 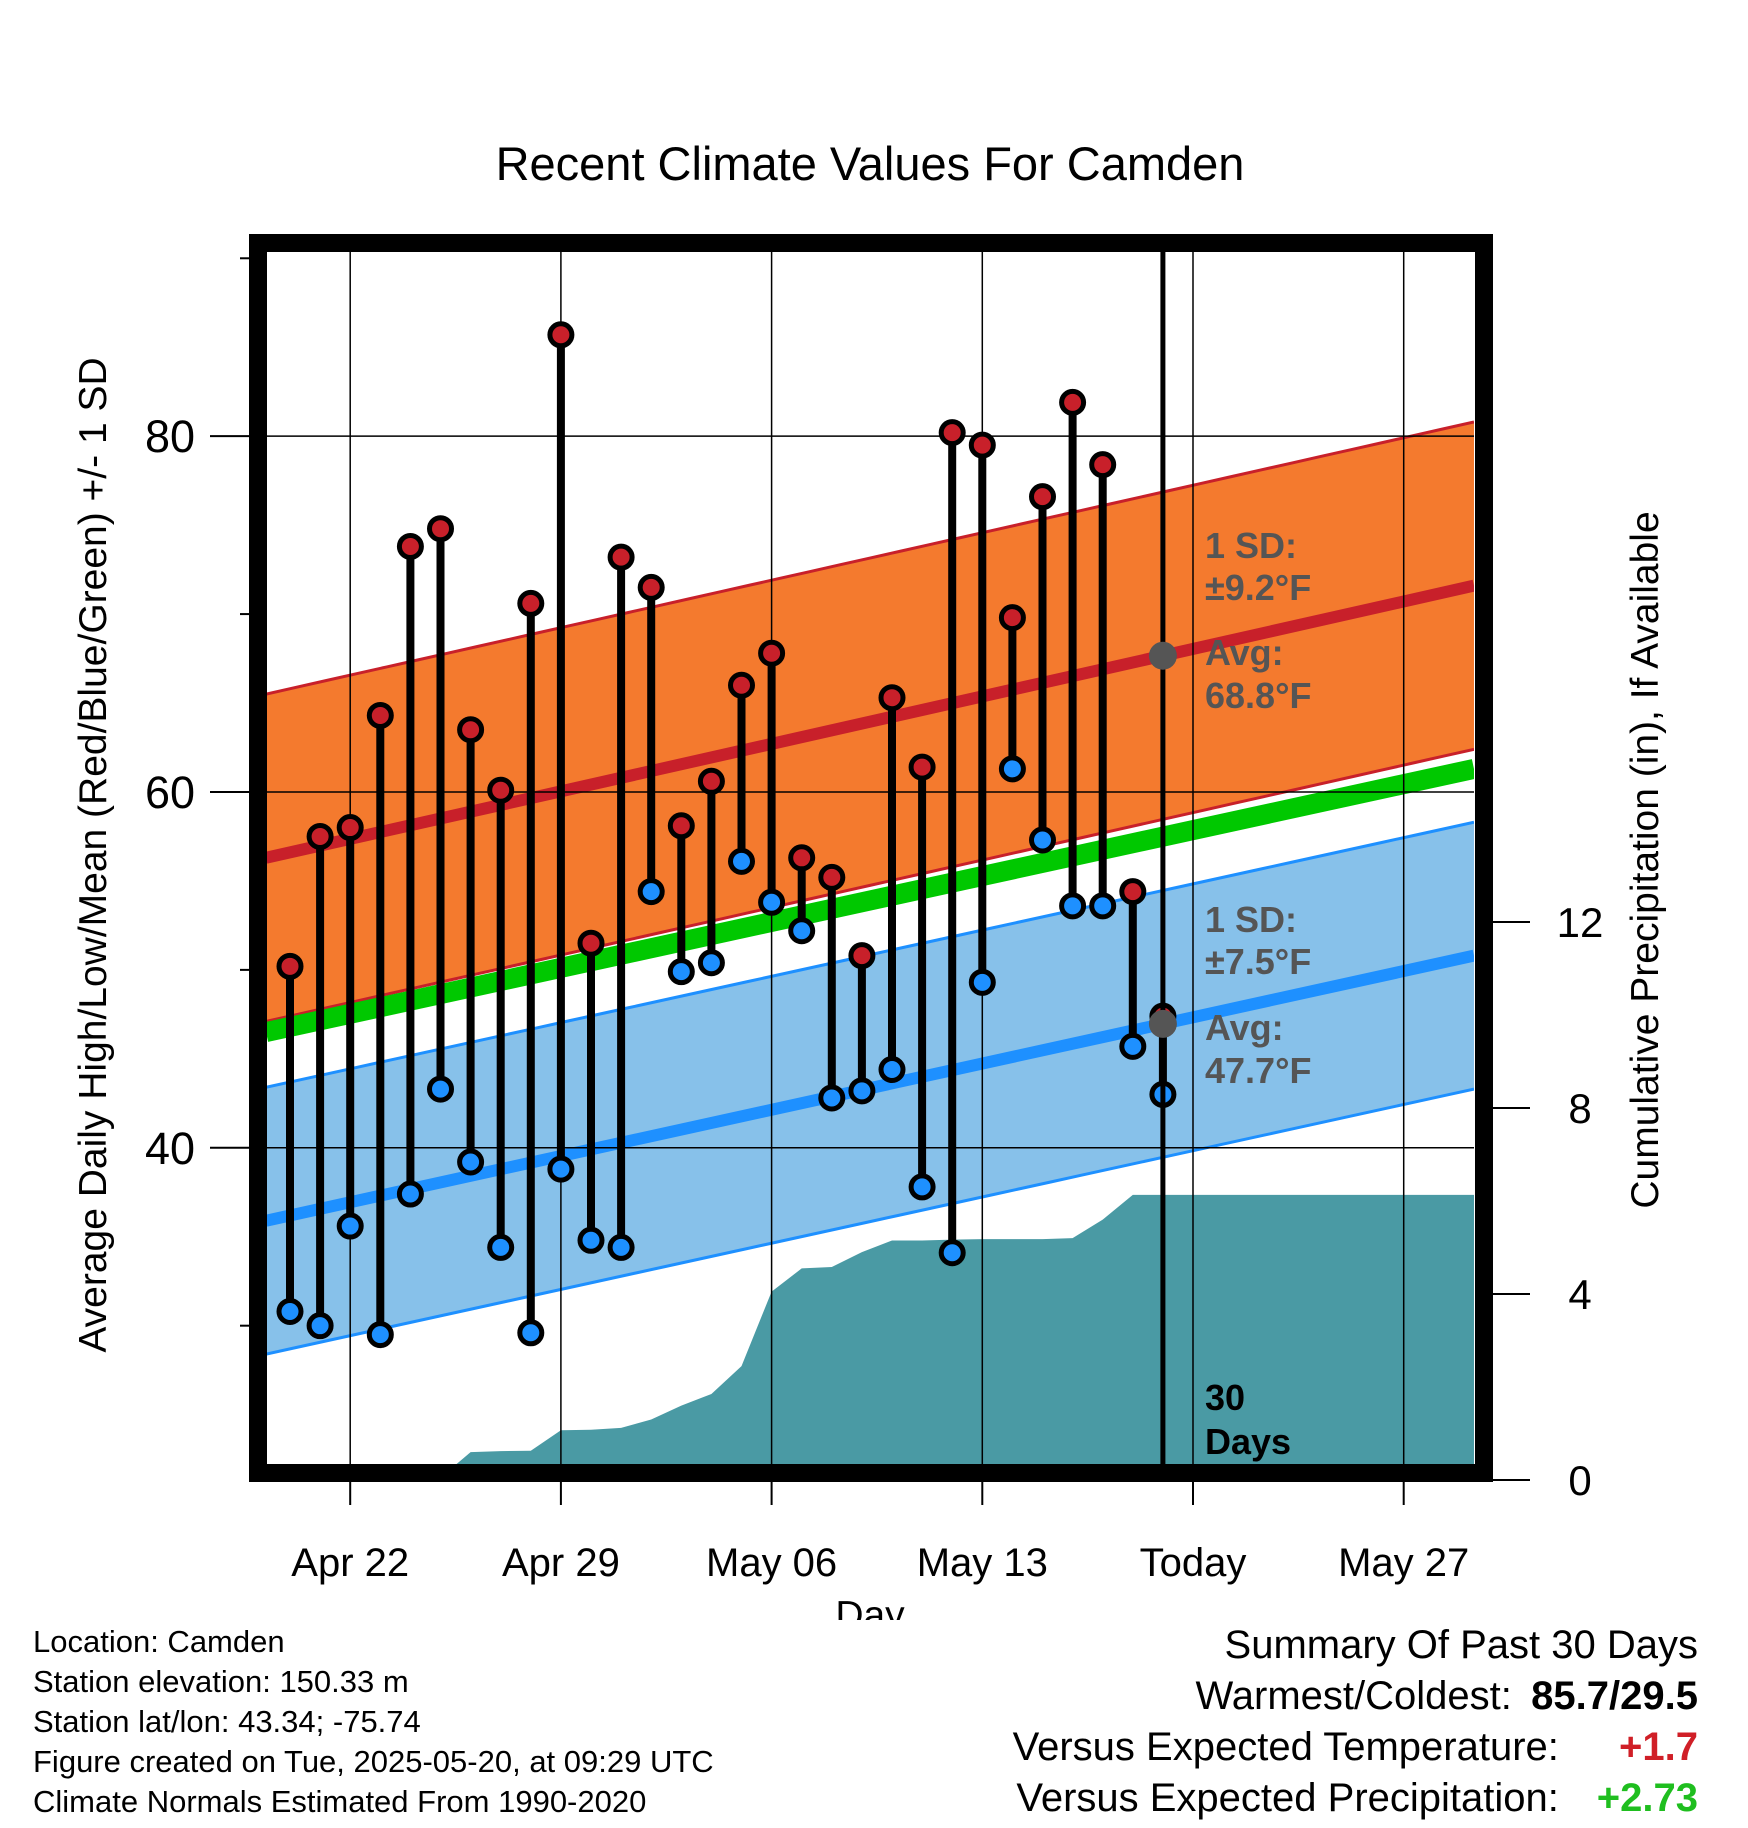 What do you see at coordinates (1258, 961) in the screenshot?
I see `low-sd-value: ±7.5°F` at bounding box center [1258, 961].